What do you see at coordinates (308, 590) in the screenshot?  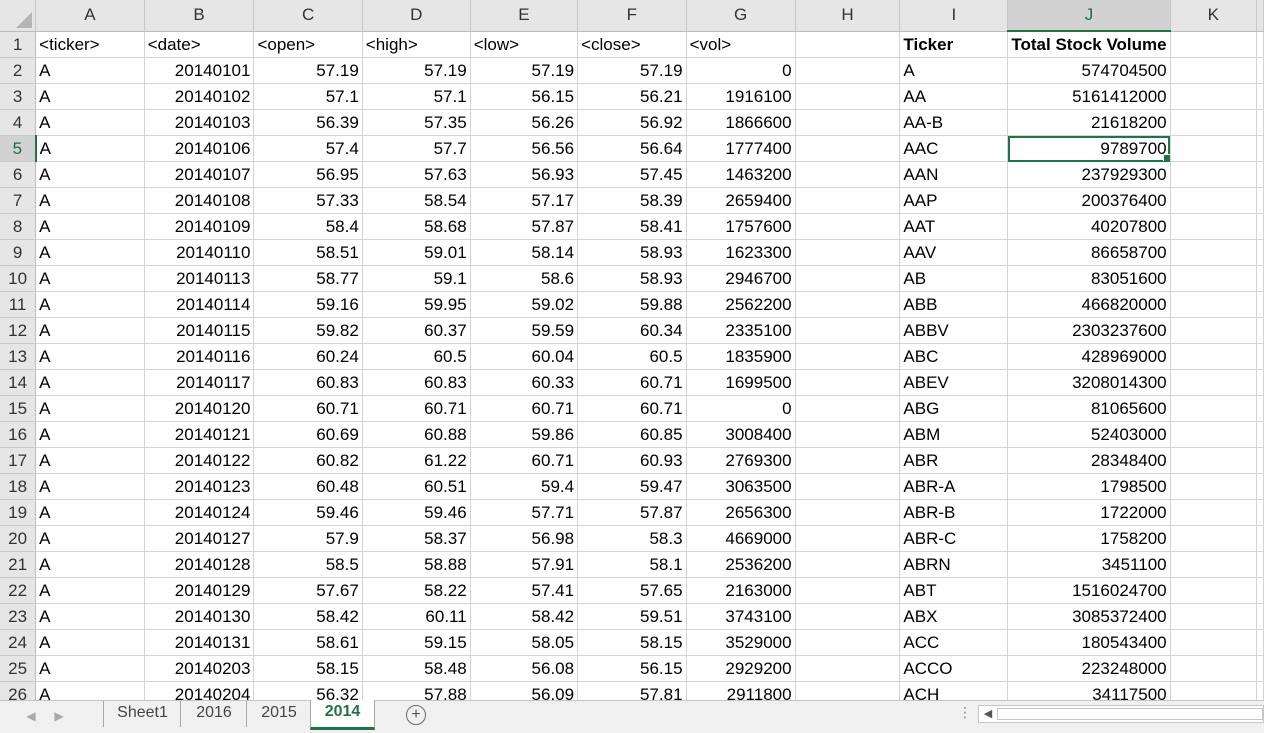 I see `cell-c22: 57.67` at bounding box center [308, 590].